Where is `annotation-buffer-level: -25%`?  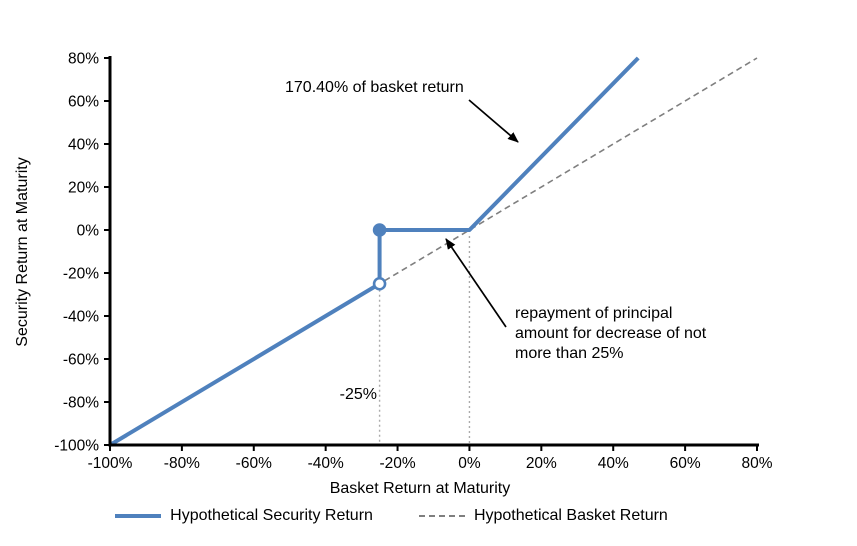
annotation-buffer-level: -25% is located at coordinates (358, 394).